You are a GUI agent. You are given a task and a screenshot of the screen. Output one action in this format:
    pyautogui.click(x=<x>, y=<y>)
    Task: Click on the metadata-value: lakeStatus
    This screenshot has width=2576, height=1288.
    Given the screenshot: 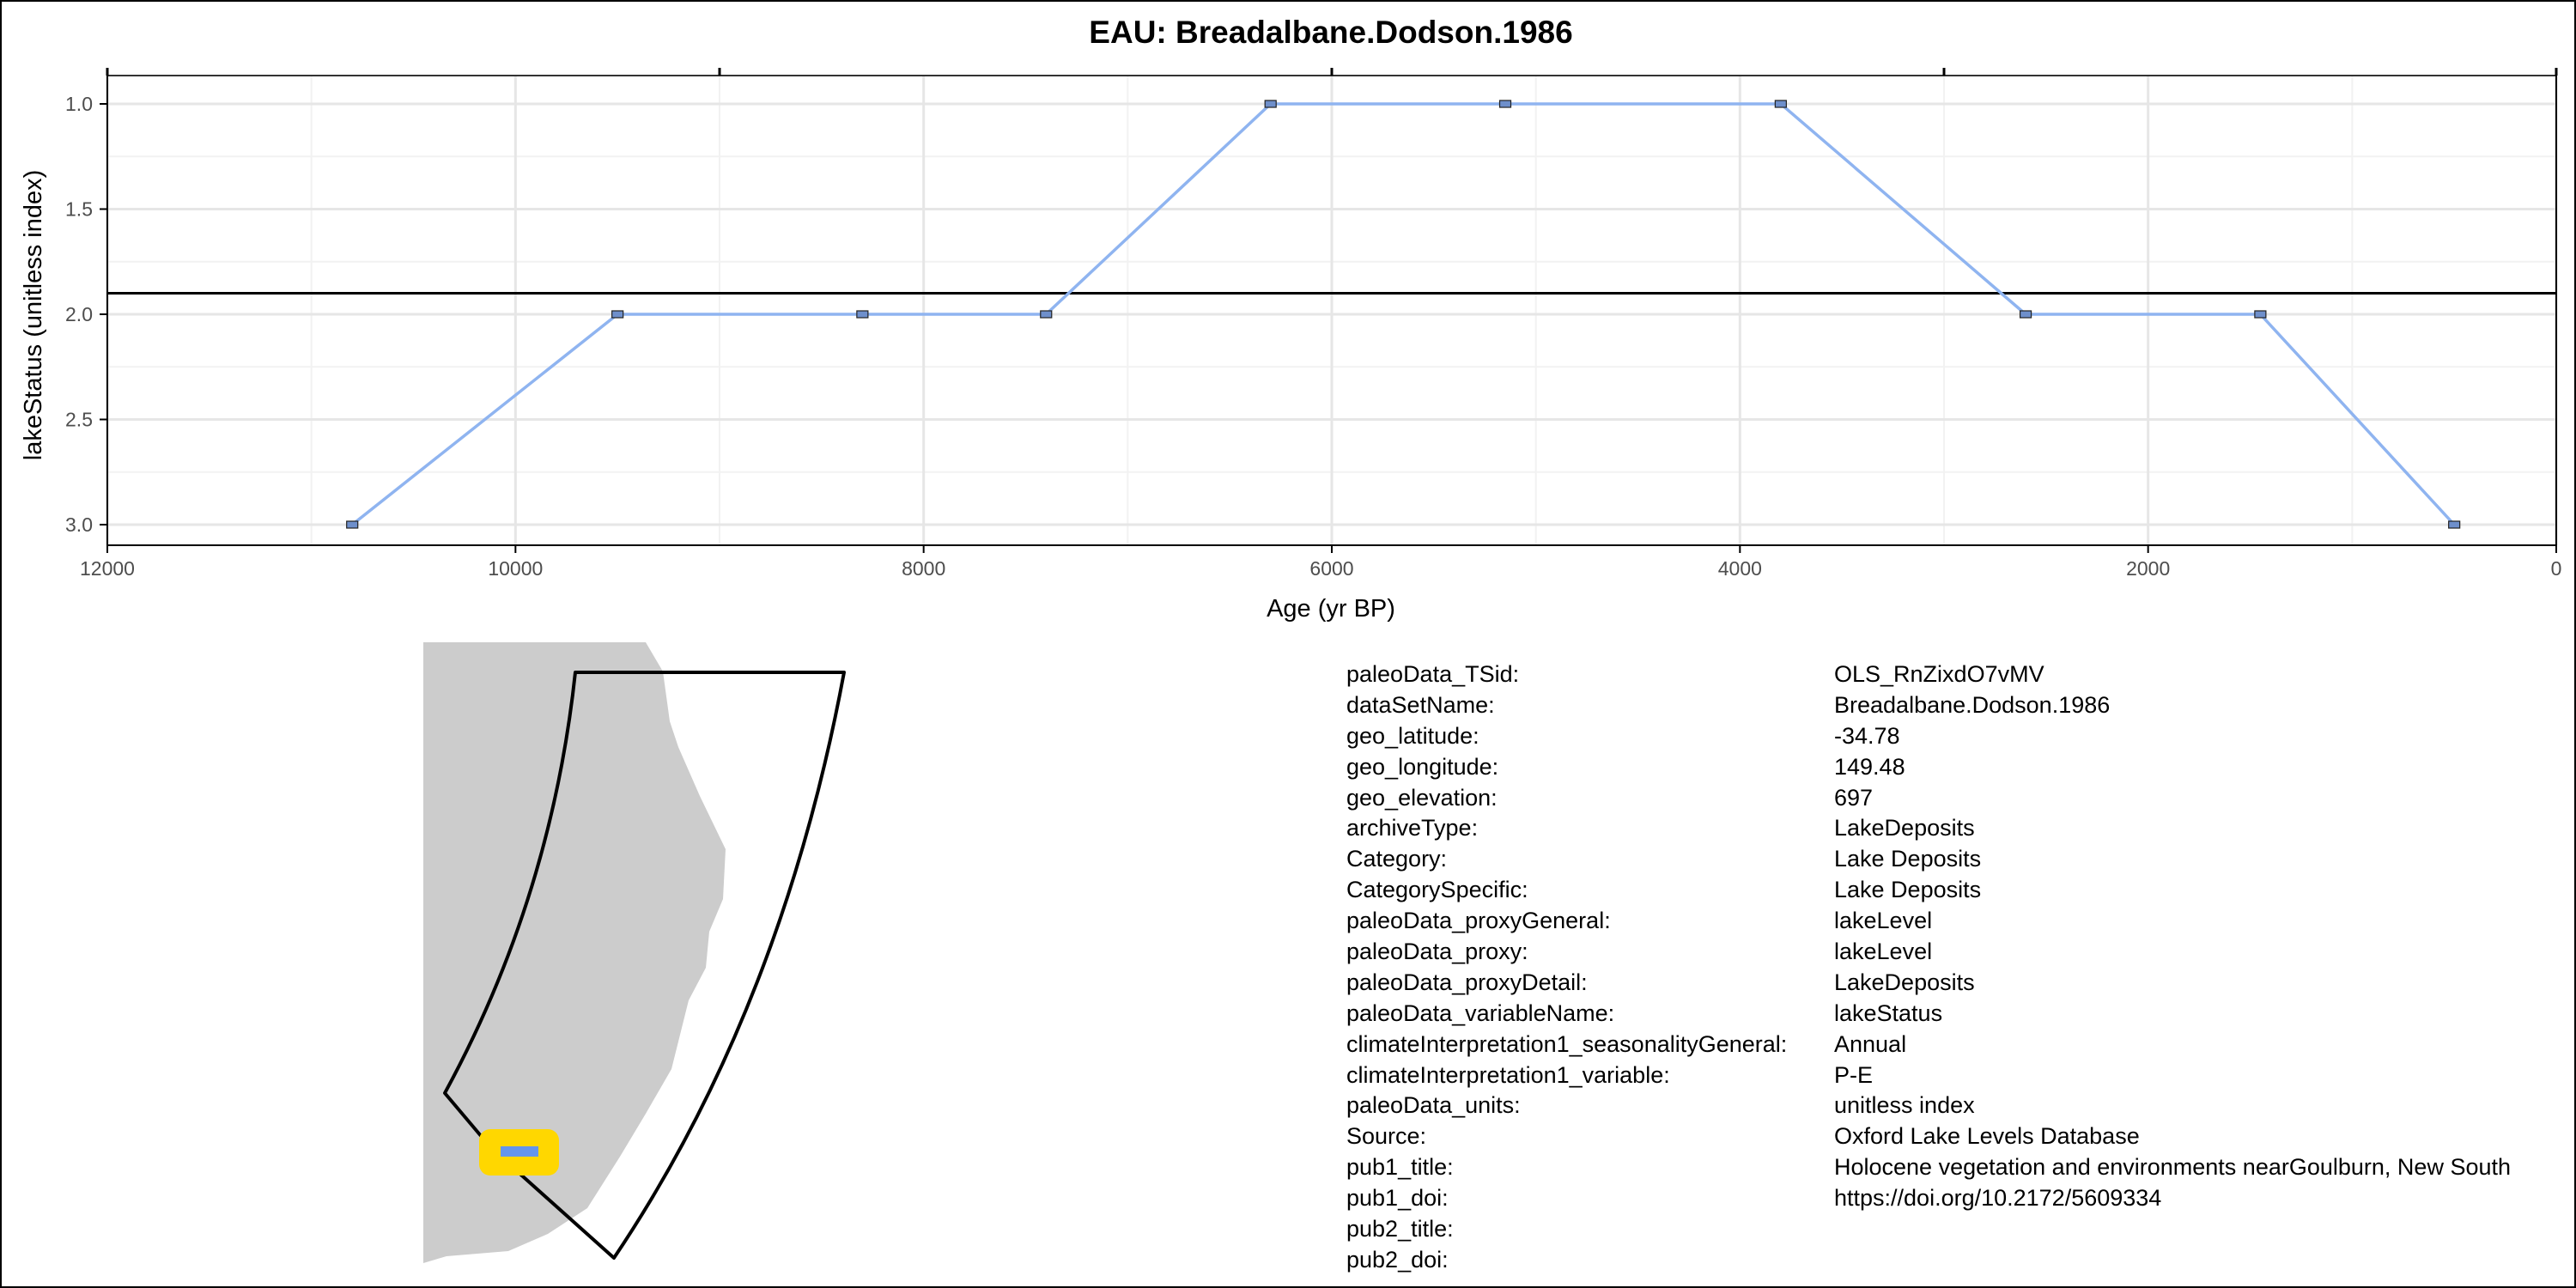 What is the action you would take?
    pyautogui.click(x=1888, y=1013)
    